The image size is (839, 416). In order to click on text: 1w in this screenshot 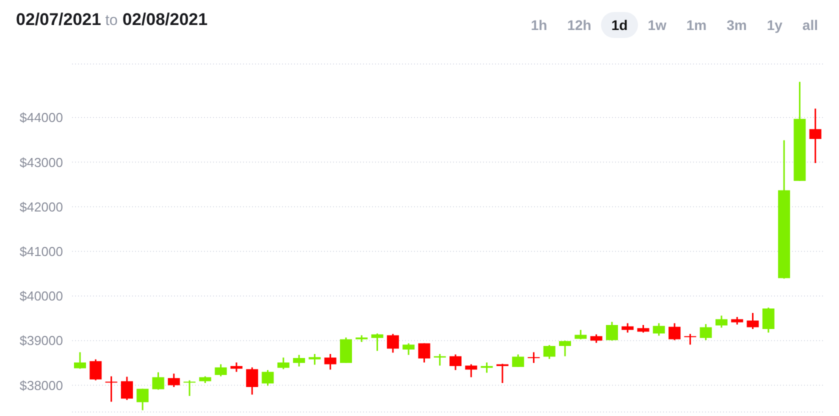, I will do `click(657, 25)`.